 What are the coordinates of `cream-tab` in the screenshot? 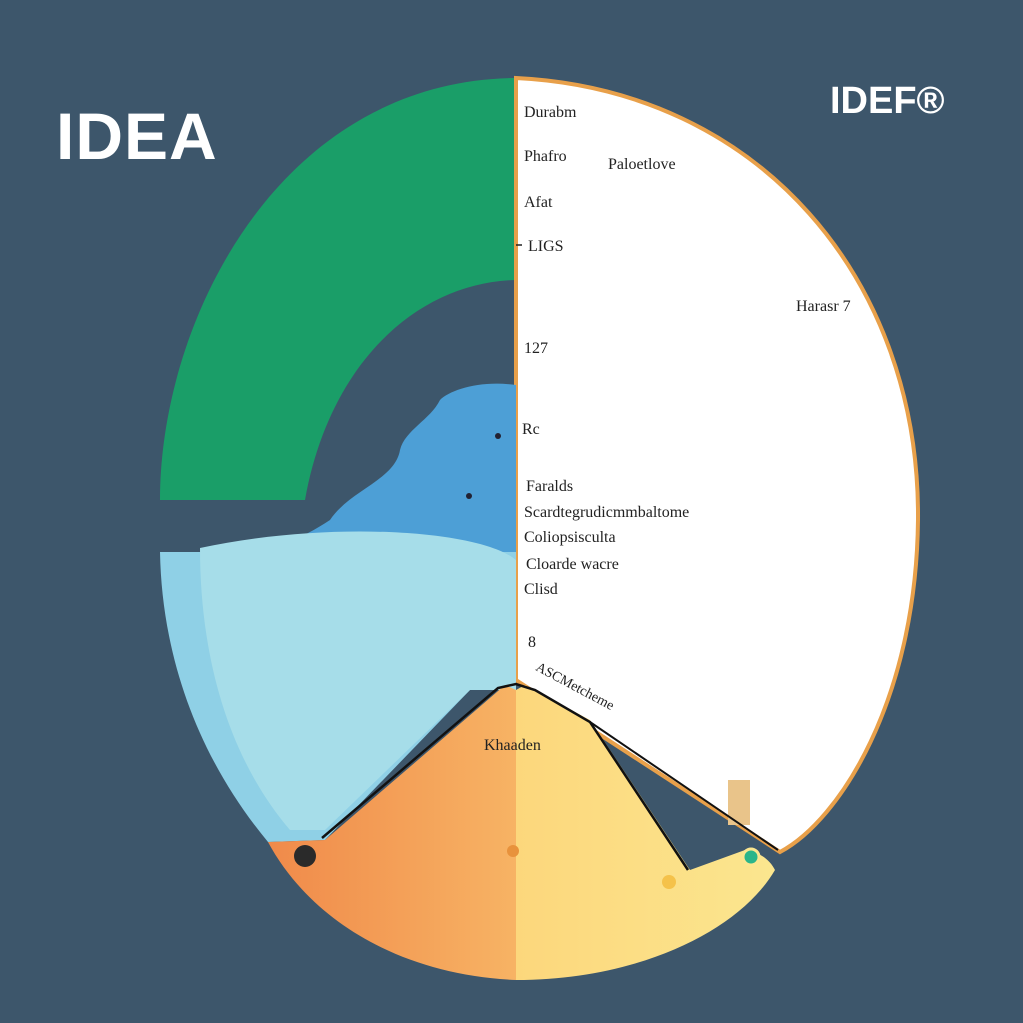 It's located at (739, 802).